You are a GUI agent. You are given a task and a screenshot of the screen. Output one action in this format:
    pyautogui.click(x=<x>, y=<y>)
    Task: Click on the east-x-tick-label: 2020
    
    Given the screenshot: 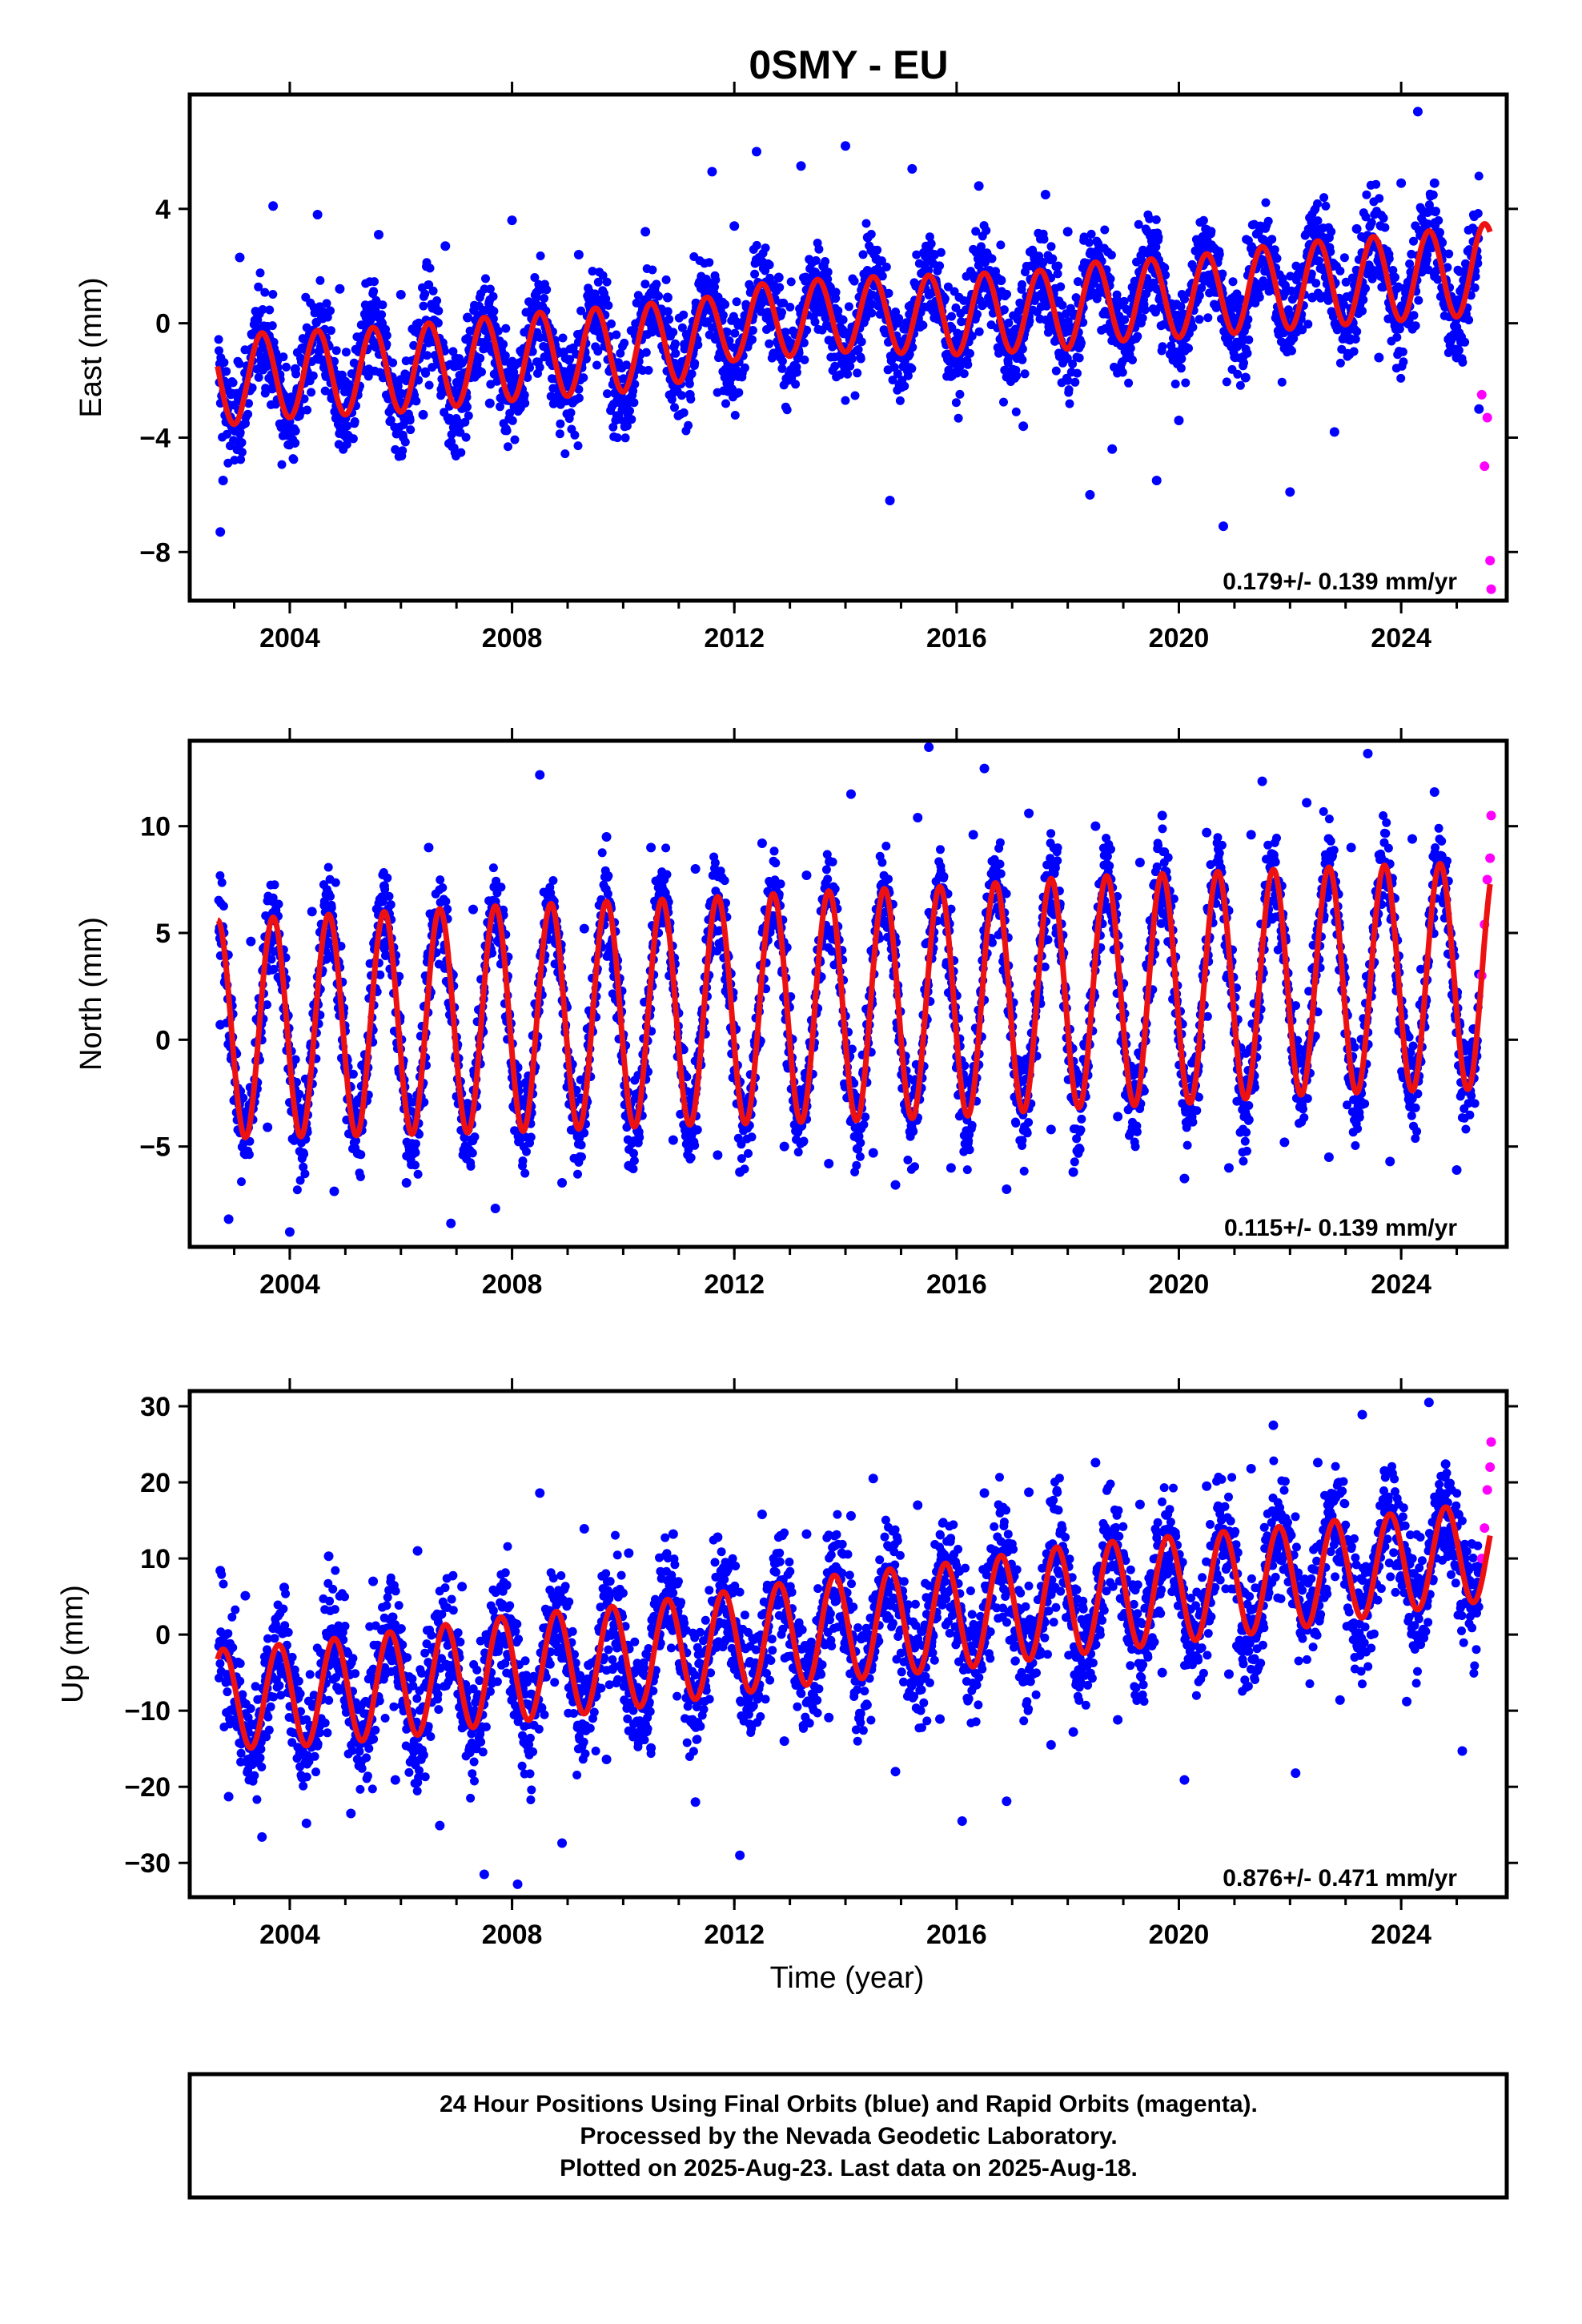 What is the action you would take?
    pyautogui.click(x=1179, y=638)
    